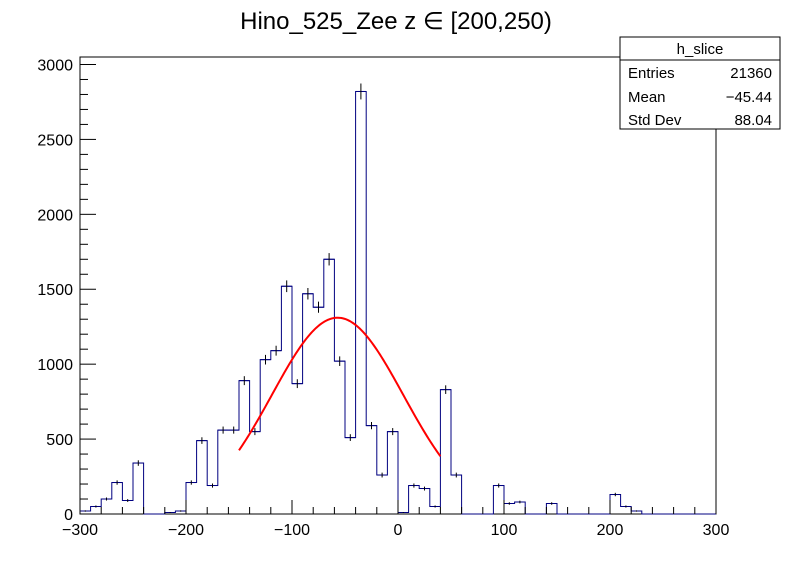 The height and width of the screenshot is (572, 796). I want to click on stats-box-frame, so click(700, 83).